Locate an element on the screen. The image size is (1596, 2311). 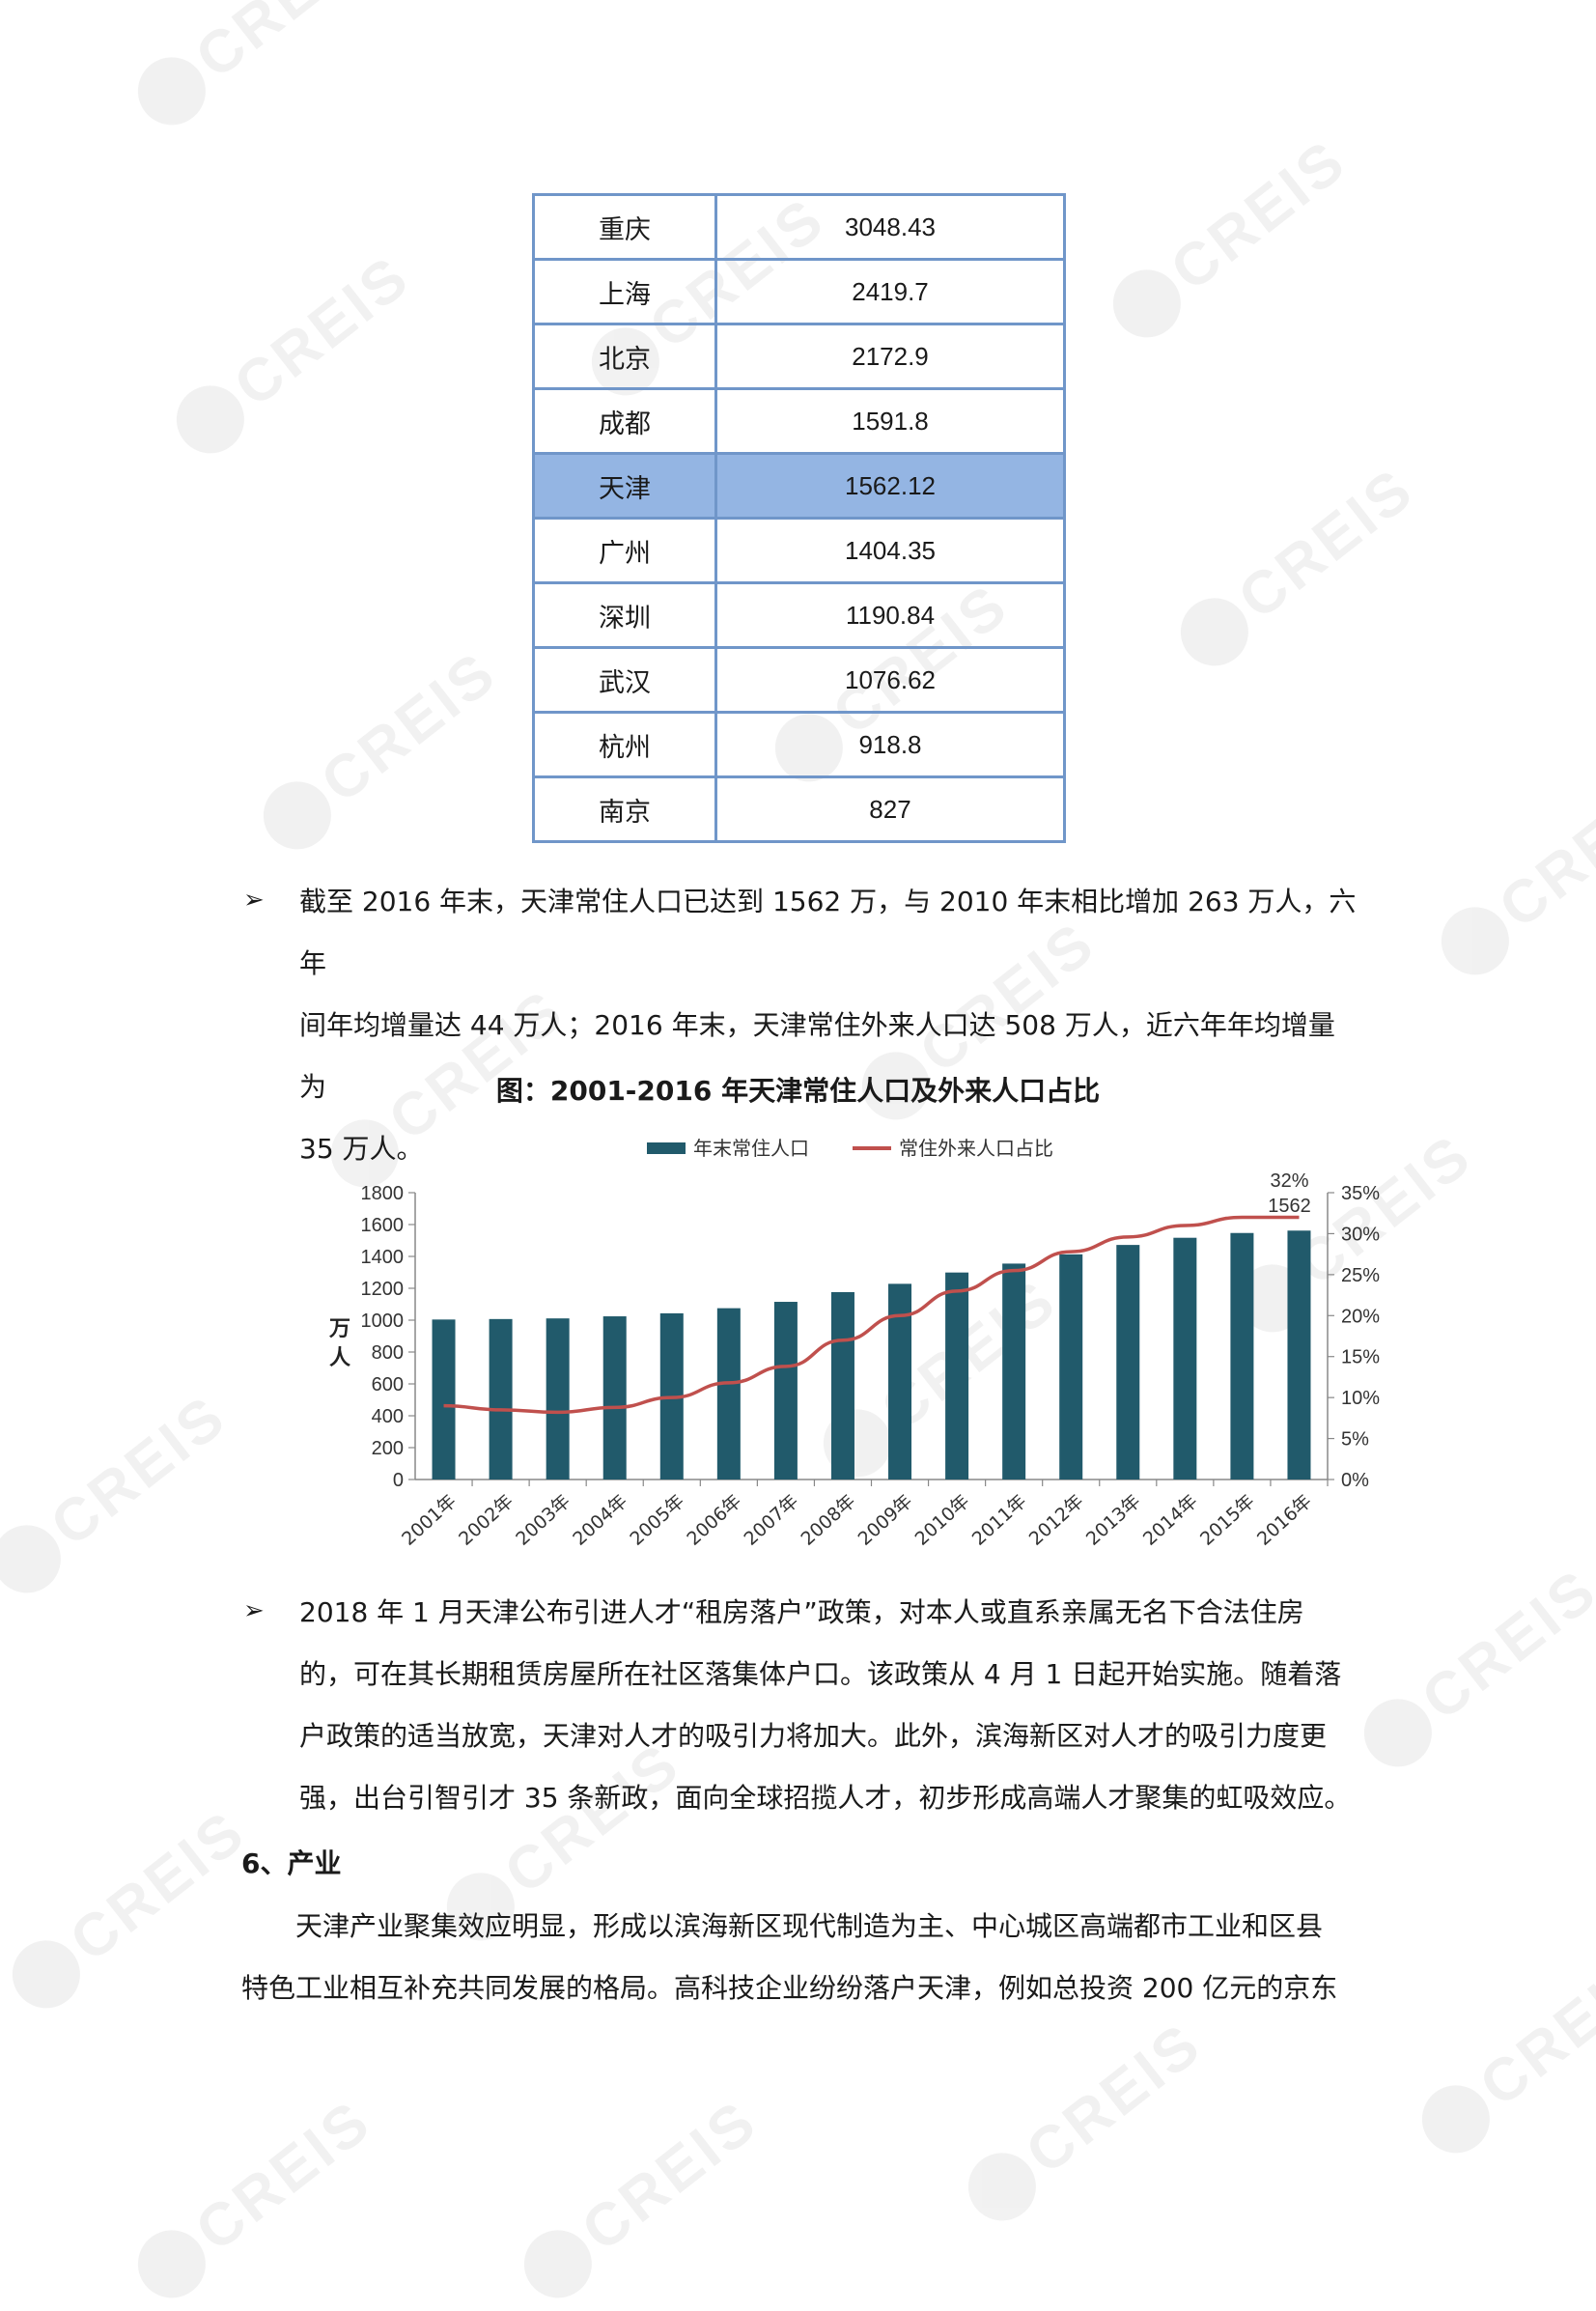
legend-label: 年末常住人口 is located at coordinates (751, 1148).